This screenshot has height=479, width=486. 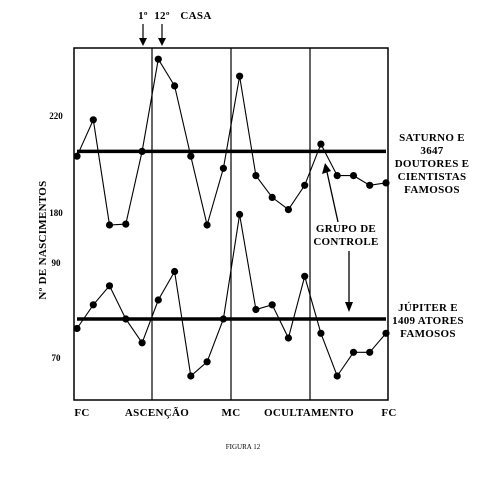 I want to click on annotation-sector-1: 1º, so click(x=143, y=16).